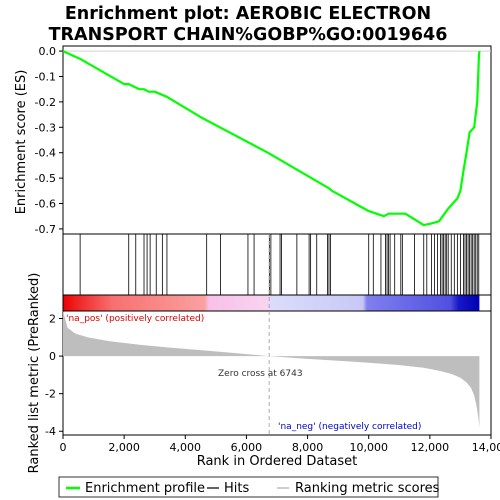 This screenshot has width=500, height=500. Describe the element at coordinates (486, 447) in the screenshot. I see `x-tick-label: 14,000` at that location.